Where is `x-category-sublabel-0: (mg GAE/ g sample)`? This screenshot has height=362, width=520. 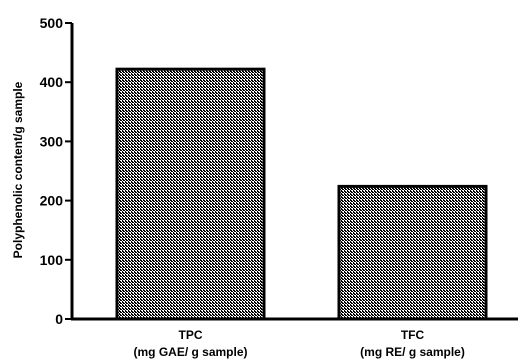
x-category-sublabel-0: (mg GAE/ g sample) is located at coordinates (190, 352).